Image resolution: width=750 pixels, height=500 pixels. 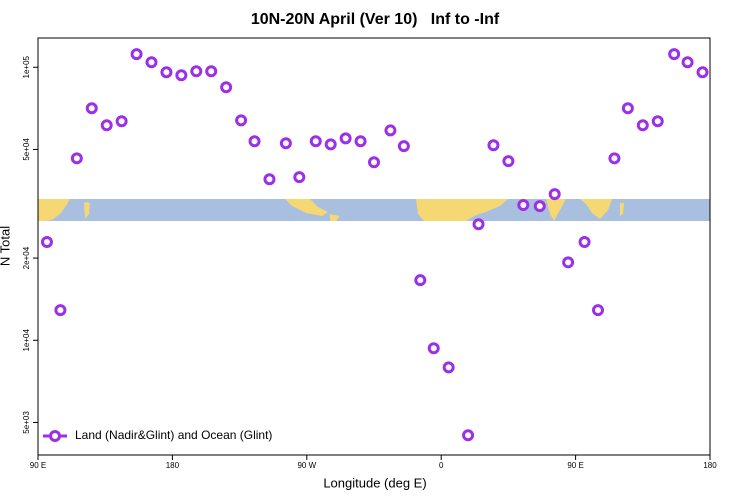 What do you see at coordinates (26, 66) in the screenshot?
I see `y-tick-label: 1e+05` at bounding box center [26, 66].